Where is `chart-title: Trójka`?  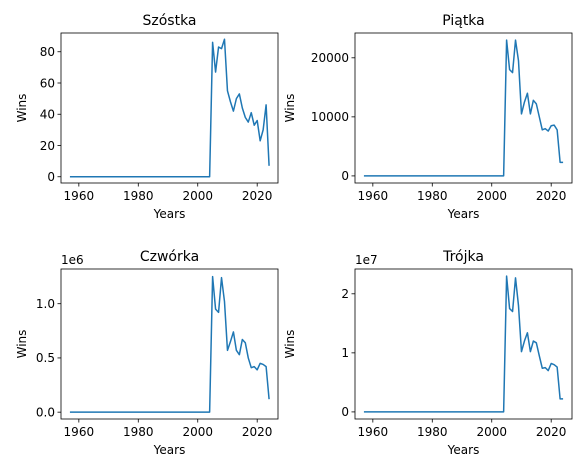
chart-title: Trójka is located at coordinates (463, 257).